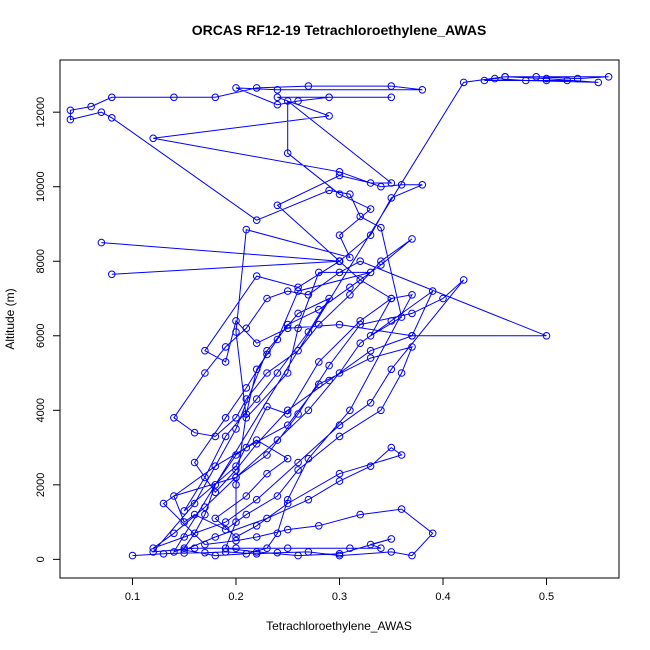 The image size is (650, 650). What do you see at coordinates (235, 597) in the screenshot?
I see `x-tick-label: 0.2` at bounding box center [235, 597].